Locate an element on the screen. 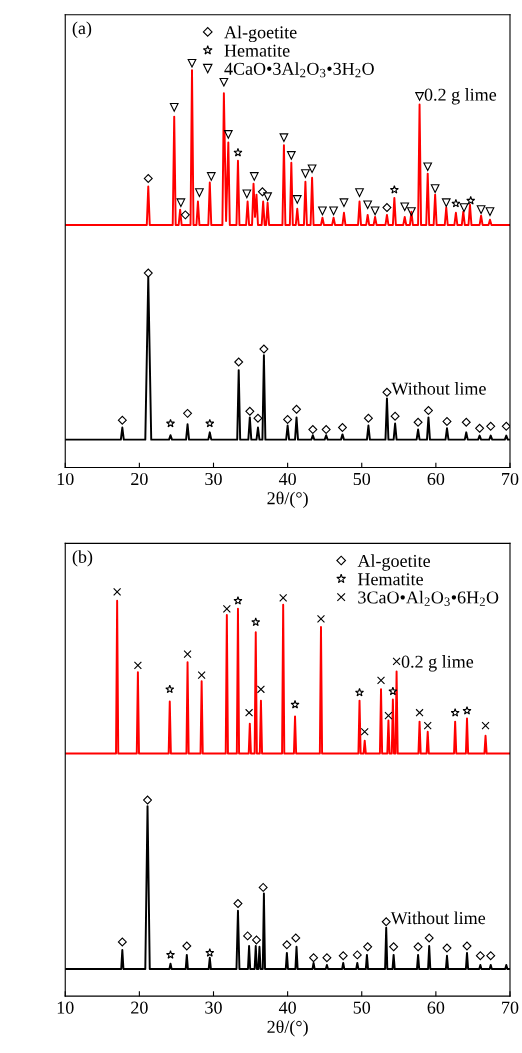 The width and height of the screenshot is (522, 1053). legend-label: 4CaO•3Al$_{2}$O$_{3}$•3H$_{2}$O is located at coordinates (299, 70).